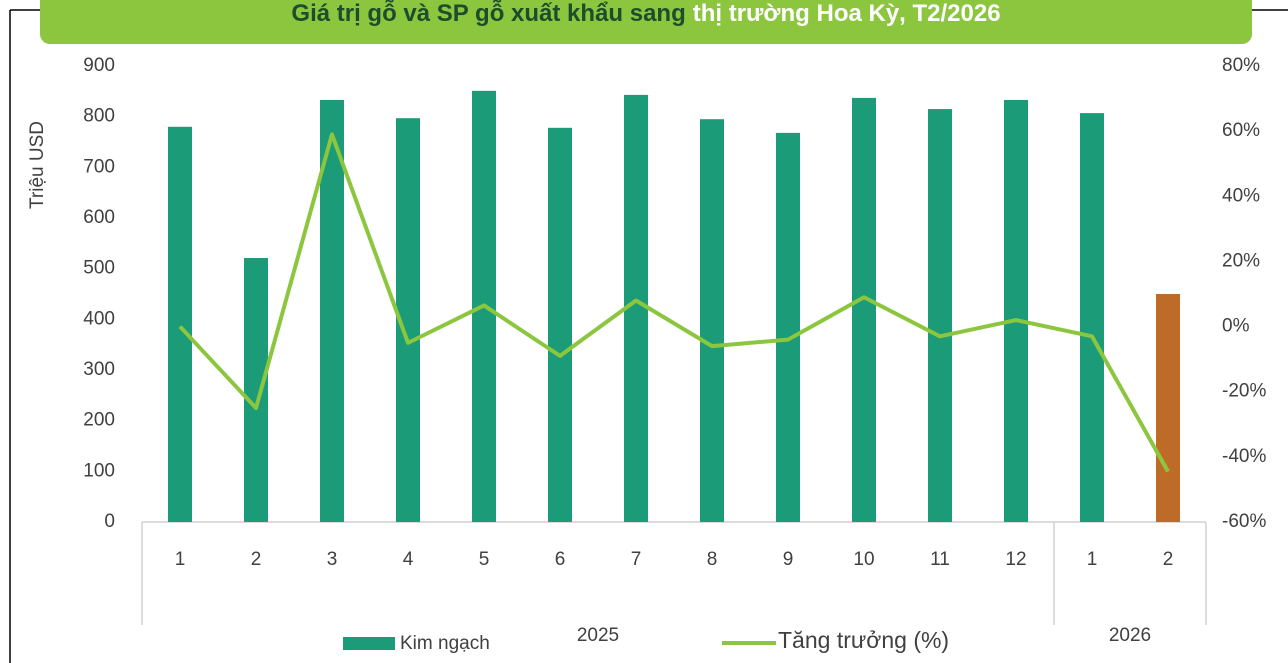 The height and width of the screenshot is (663, 1288). Describe the element at coordinates (99, 470) in the screenshot. I see `y-tick-label: 100` at that location.